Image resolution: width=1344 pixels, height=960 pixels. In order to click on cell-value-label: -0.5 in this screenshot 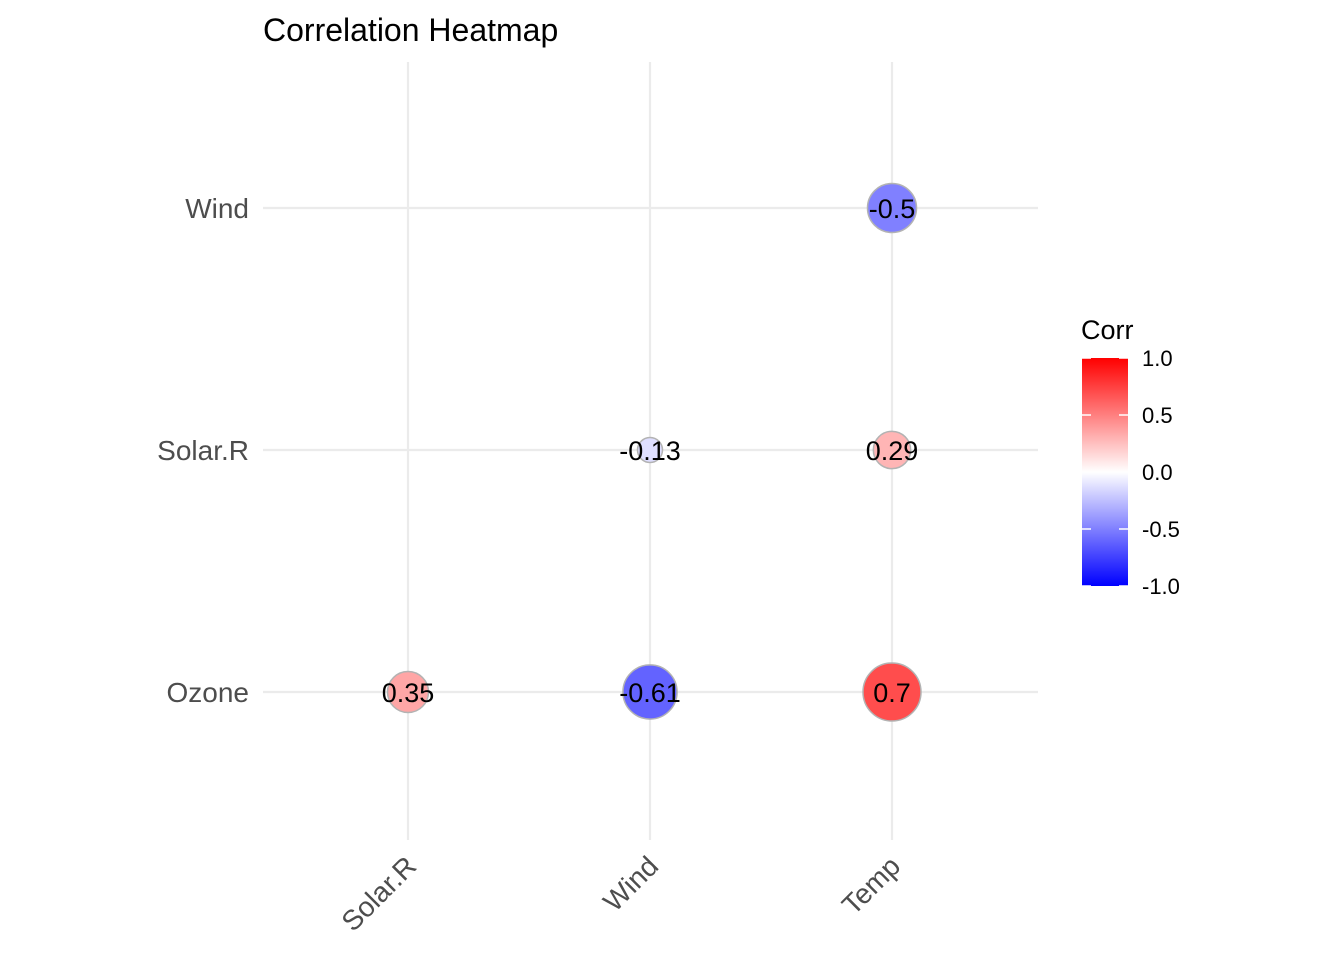, I will do `click(892, 209)`.